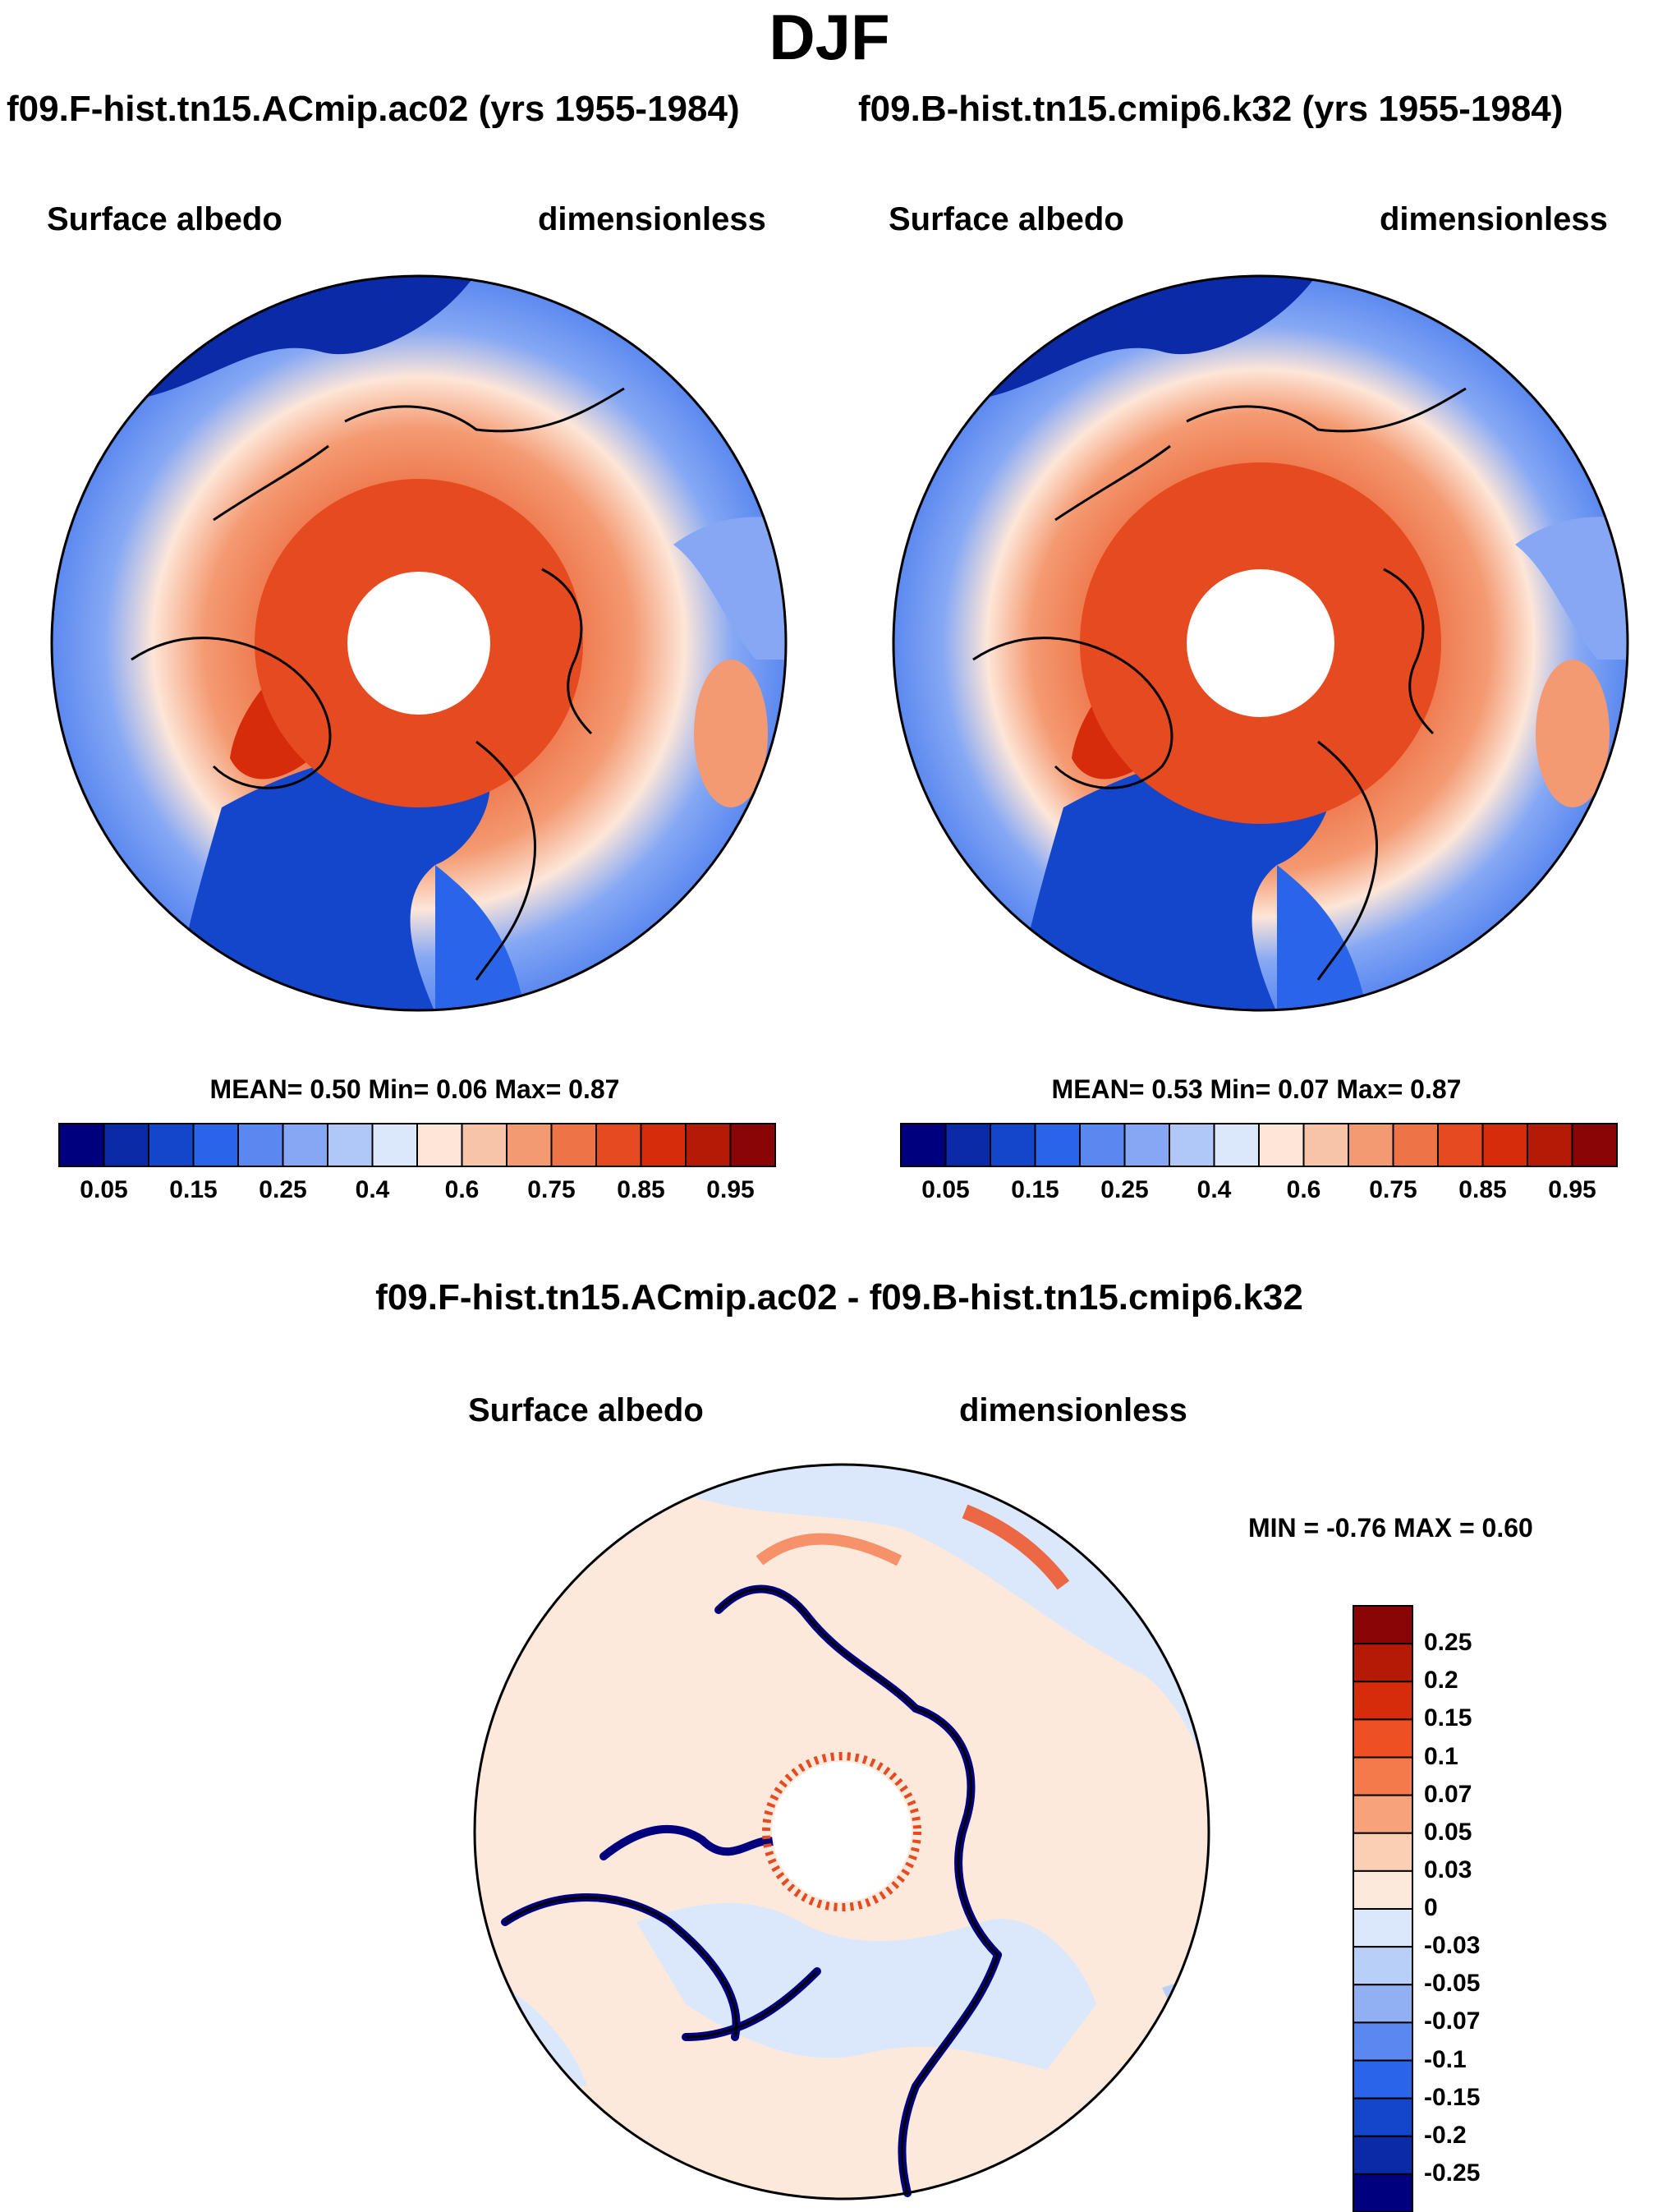 This screenshot has height=2212, width=1658. What do you see at coordinates (164, 219) in the screenshot?
I see `left-variable-label: Surface albedo` at bounding box center [164, 219].